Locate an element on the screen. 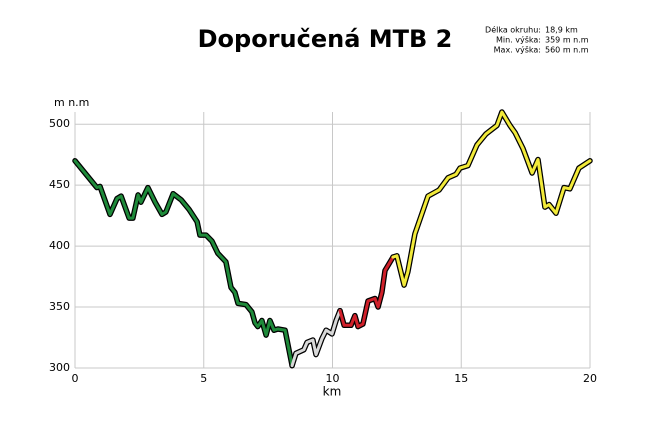 Image resolution: width=650 pixels, height=444 pixels. y-tick-label: 350 is located at coordinates (59, 306).